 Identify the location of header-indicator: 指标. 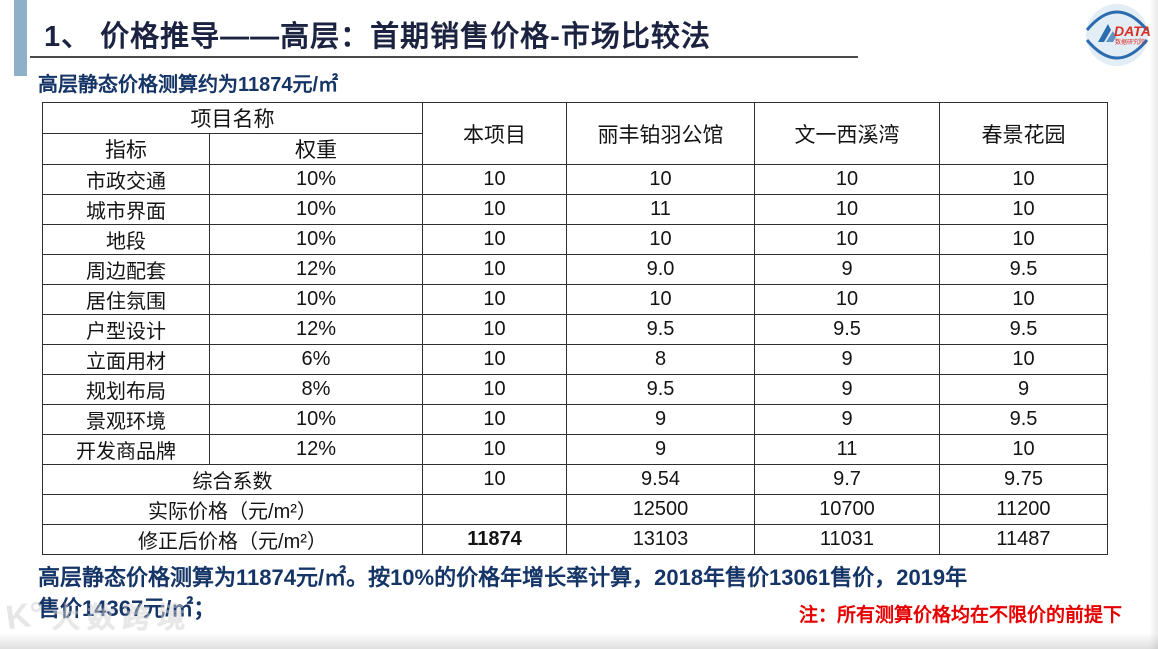
(126, 149).